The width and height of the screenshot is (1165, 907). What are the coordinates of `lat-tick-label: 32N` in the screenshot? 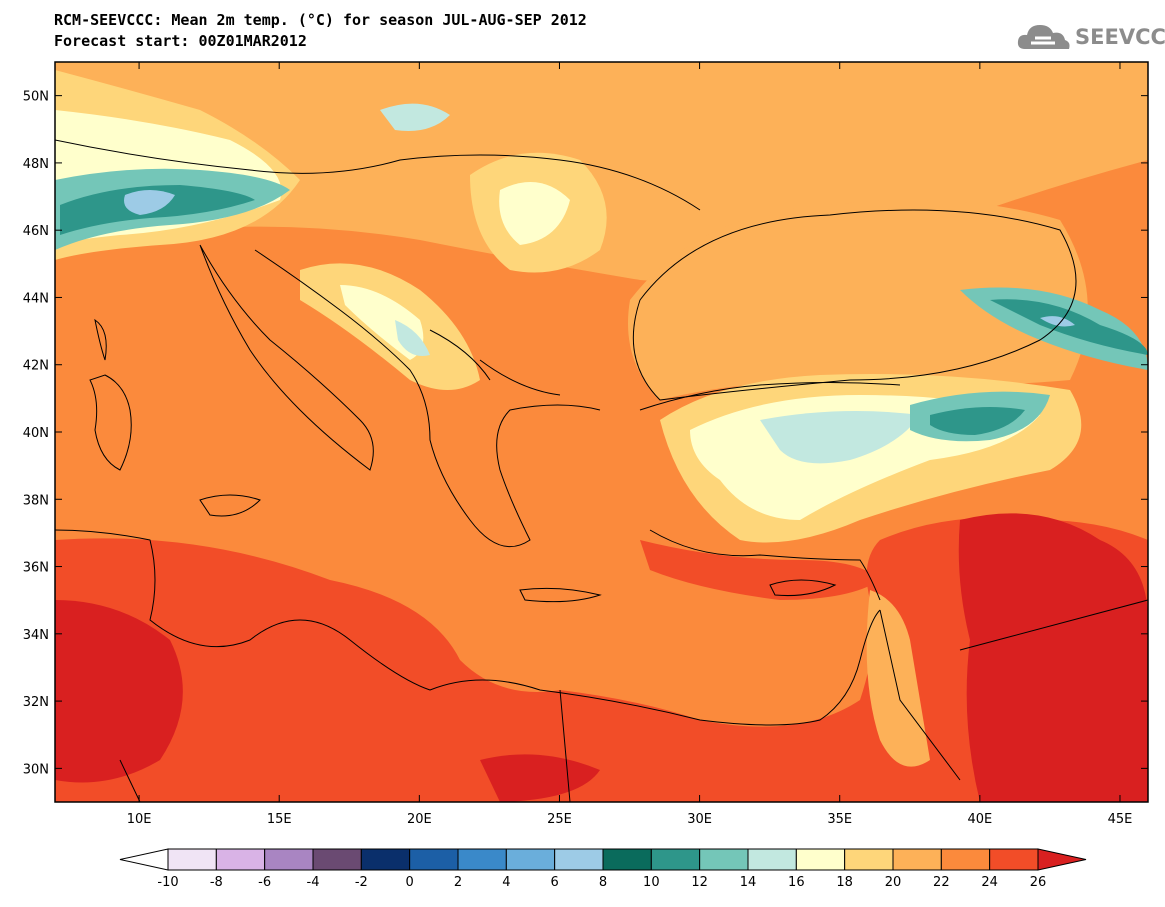 It's located at (36, 702).